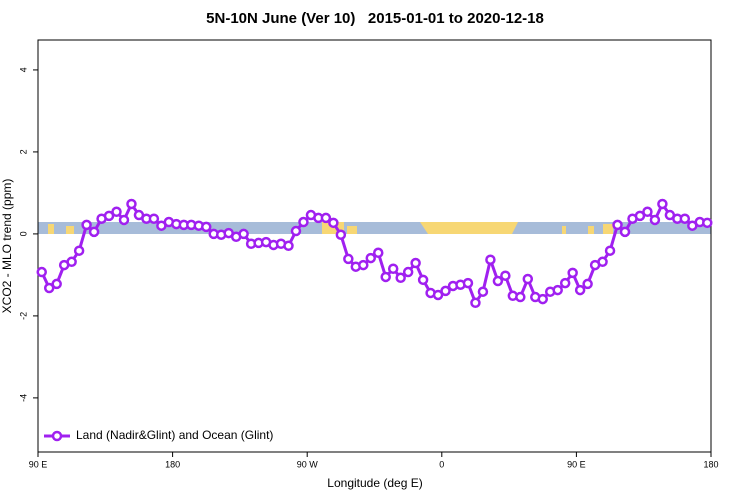 The height and width of the screenshot is (500, 750). What do you see at coordinates (441, 464) in the screenshot?
I see `x-tick-label: 0` at bounding box center [441, 464].